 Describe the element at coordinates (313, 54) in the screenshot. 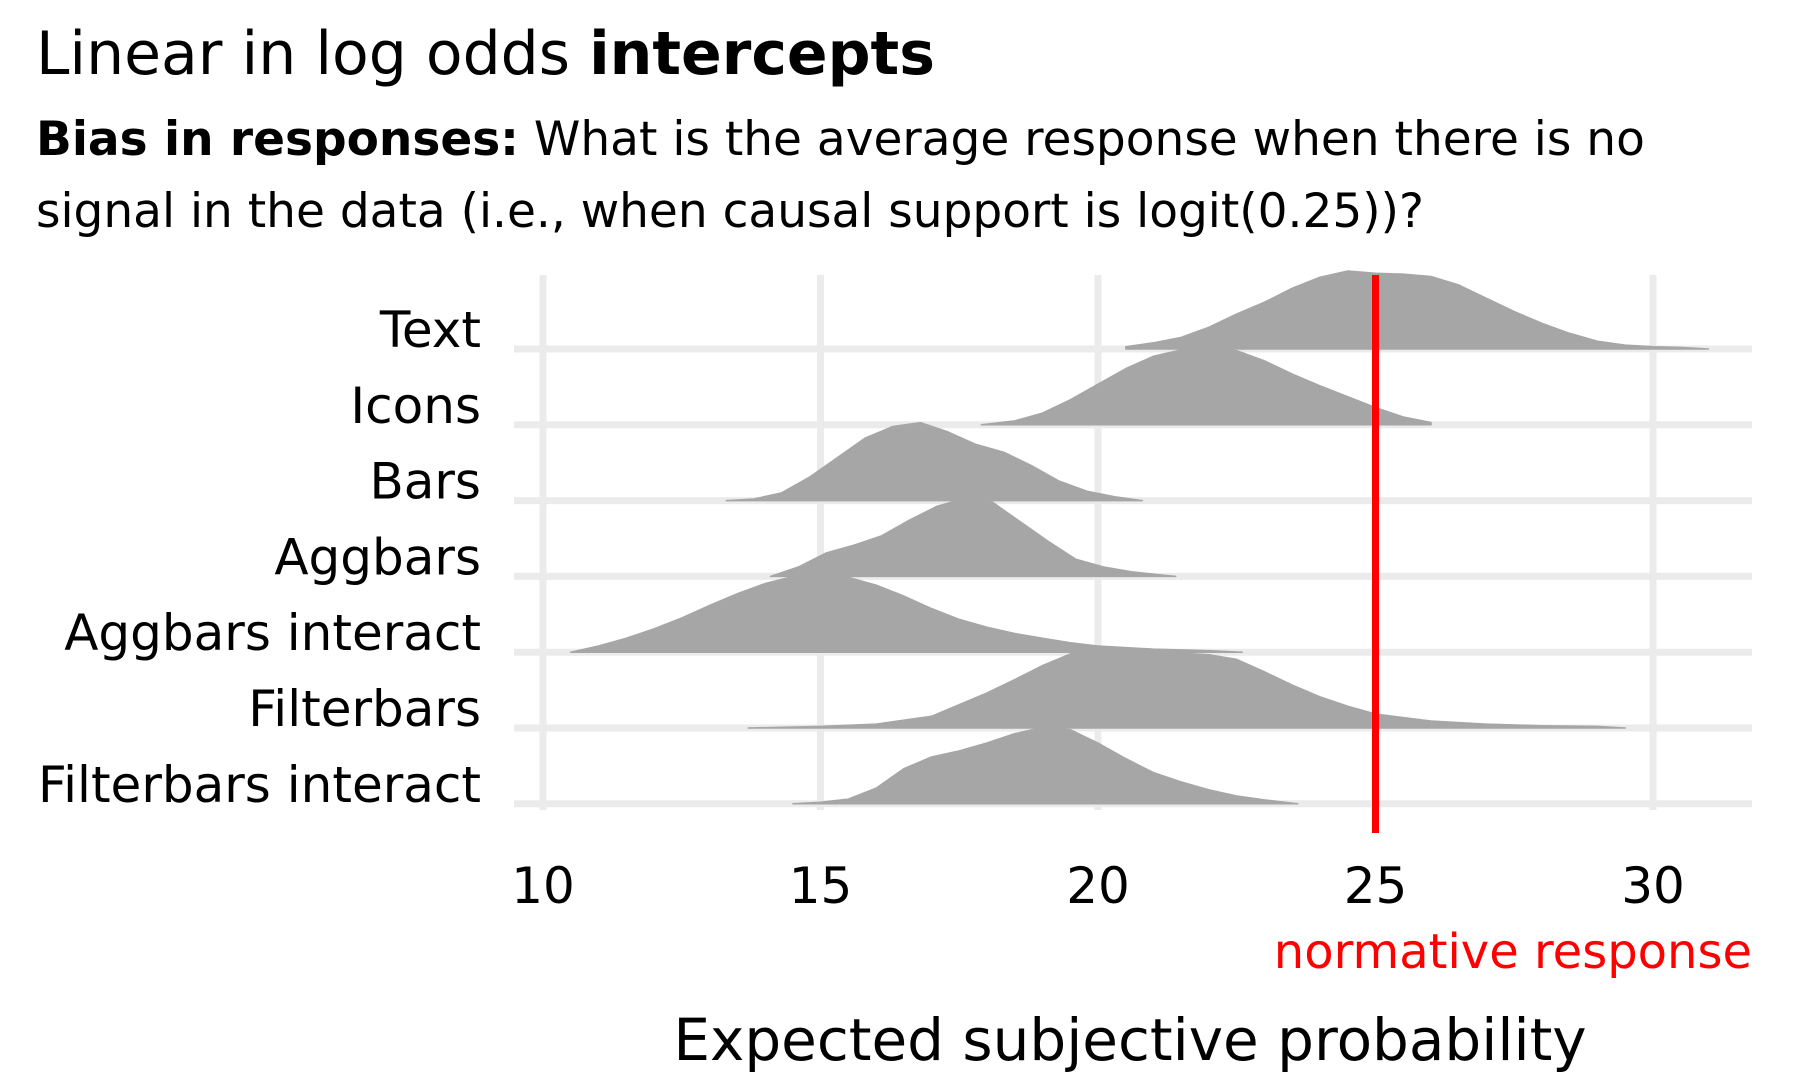

I see `title-regular: Linear in log odds` at that location.